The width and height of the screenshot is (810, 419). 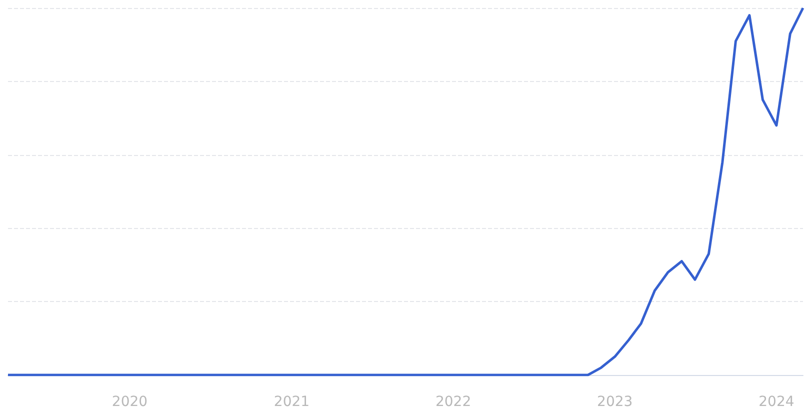 What do you see at coordinates (130, 402) in the screenshot?
I see `x-tick-label: 2020` at bounding box center [130, 402].